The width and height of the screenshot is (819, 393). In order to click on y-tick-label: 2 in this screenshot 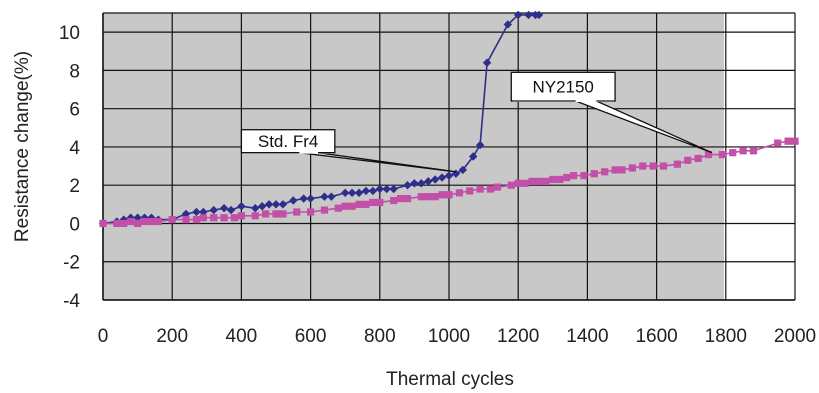, I will do `click(74, 186)`.